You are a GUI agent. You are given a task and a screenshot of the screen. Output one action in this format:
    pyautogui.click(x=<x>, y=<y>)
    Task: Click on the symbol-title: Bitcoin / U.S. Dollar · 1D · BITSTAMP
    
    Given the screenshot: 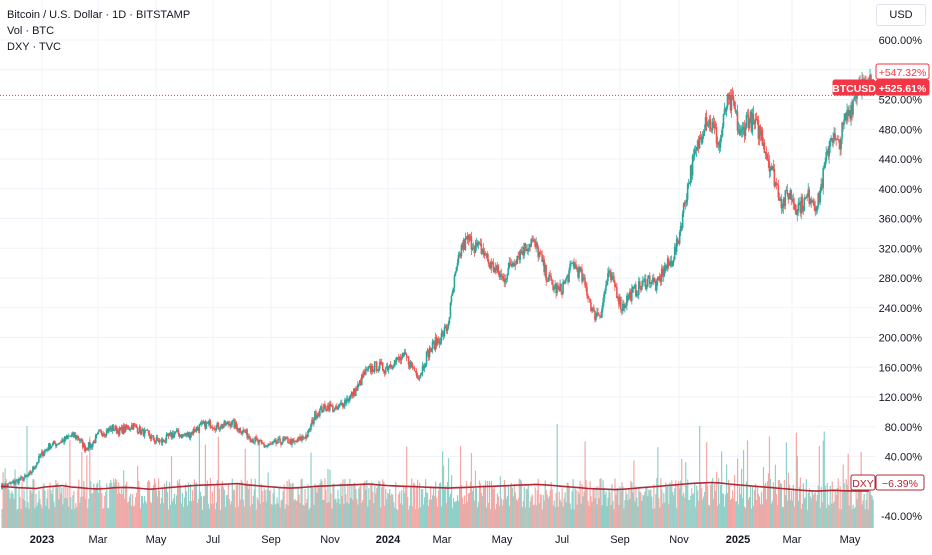 What is the action you would take?
    pyautogui.click(x=99, y=15)
    